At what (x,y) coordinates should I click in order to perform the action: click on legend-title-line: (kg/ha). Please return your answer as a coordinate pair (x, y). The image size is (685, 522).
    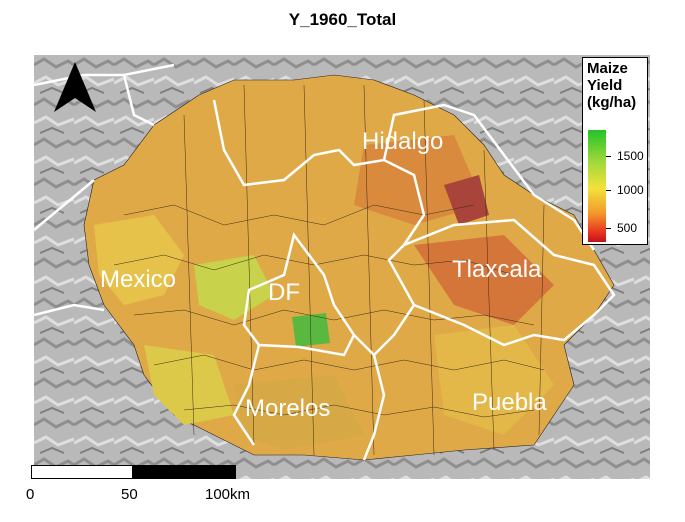
    Looking at the image, I should click on (612, 102).